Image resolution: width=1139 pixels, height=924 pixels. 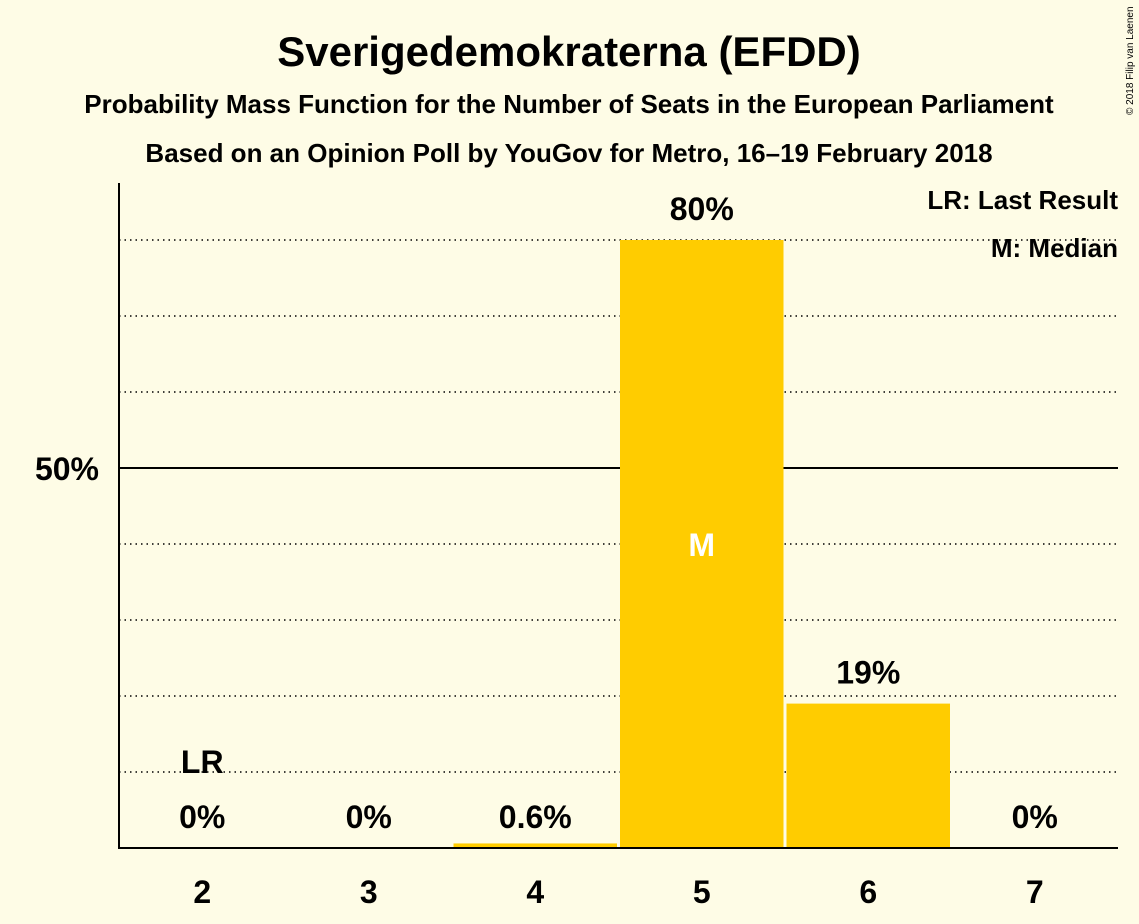 I want to click on data-label-6: 19%, so click(x=868, y=673).